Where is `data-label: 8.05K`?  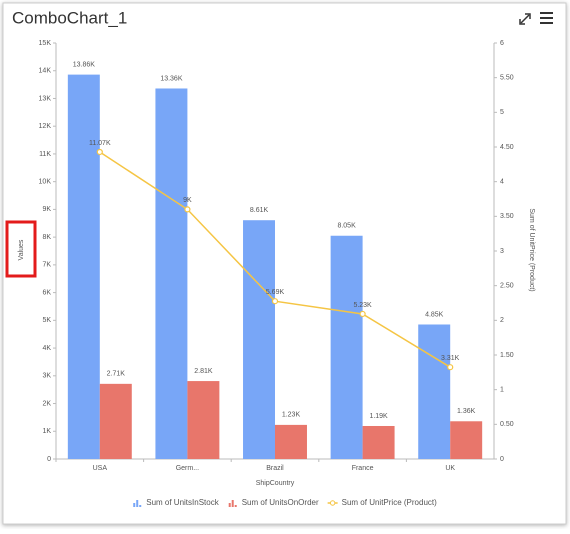 data-label: 8.05K is located at coordinates (346, 226).